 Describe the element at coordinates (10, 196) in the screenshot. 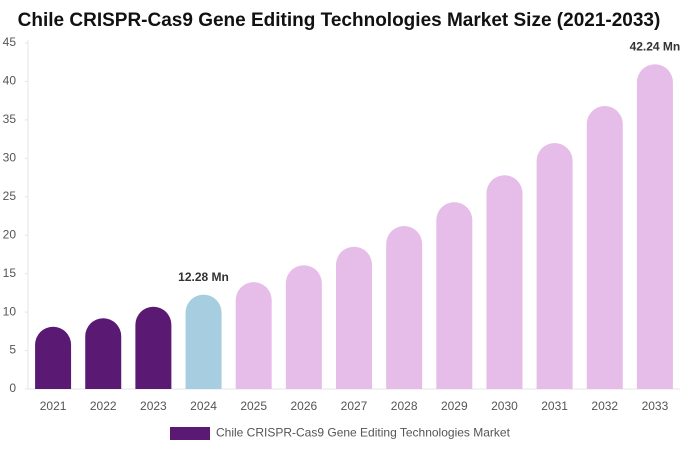

I see `y-tick-label: 25` at that location.